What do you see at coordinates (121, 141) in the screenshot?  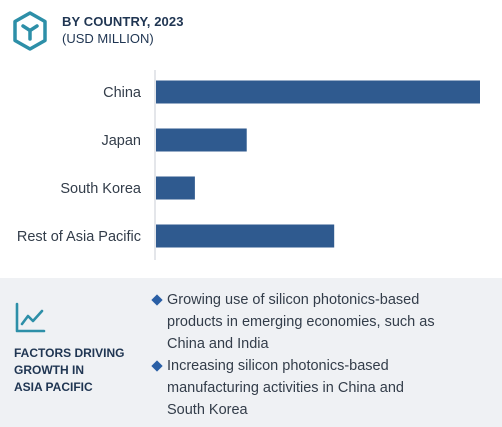 I see `category-label: Japan` at bounding box center [121, 141].